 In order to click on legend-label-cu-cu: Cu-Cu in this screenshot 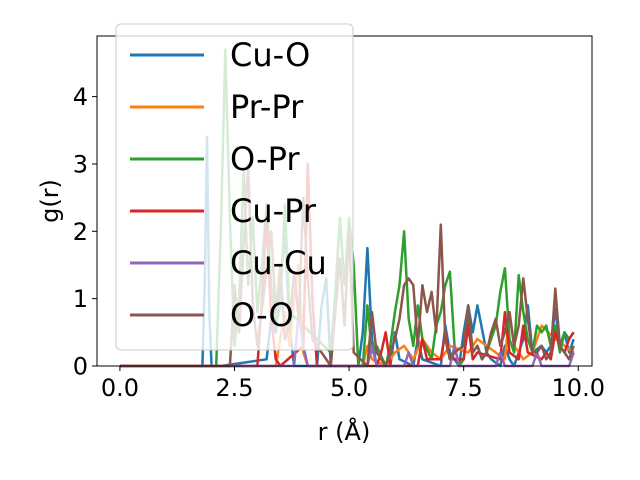, I will do `click(278, 263)`.